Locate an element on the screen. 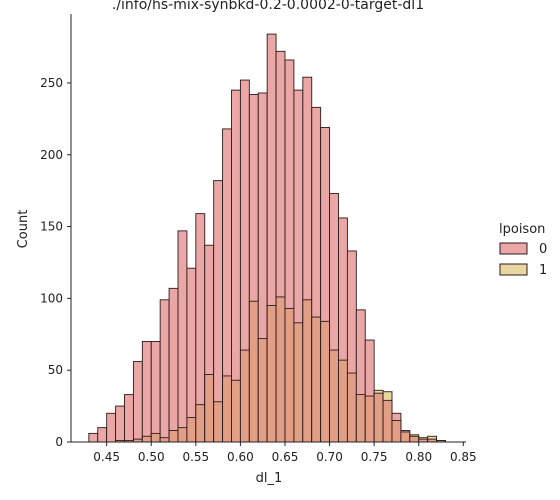 Image resolution: width=560 pixels, height=500 pixels. x-tick-label: 0.50 is located at coordinates (151, 457).